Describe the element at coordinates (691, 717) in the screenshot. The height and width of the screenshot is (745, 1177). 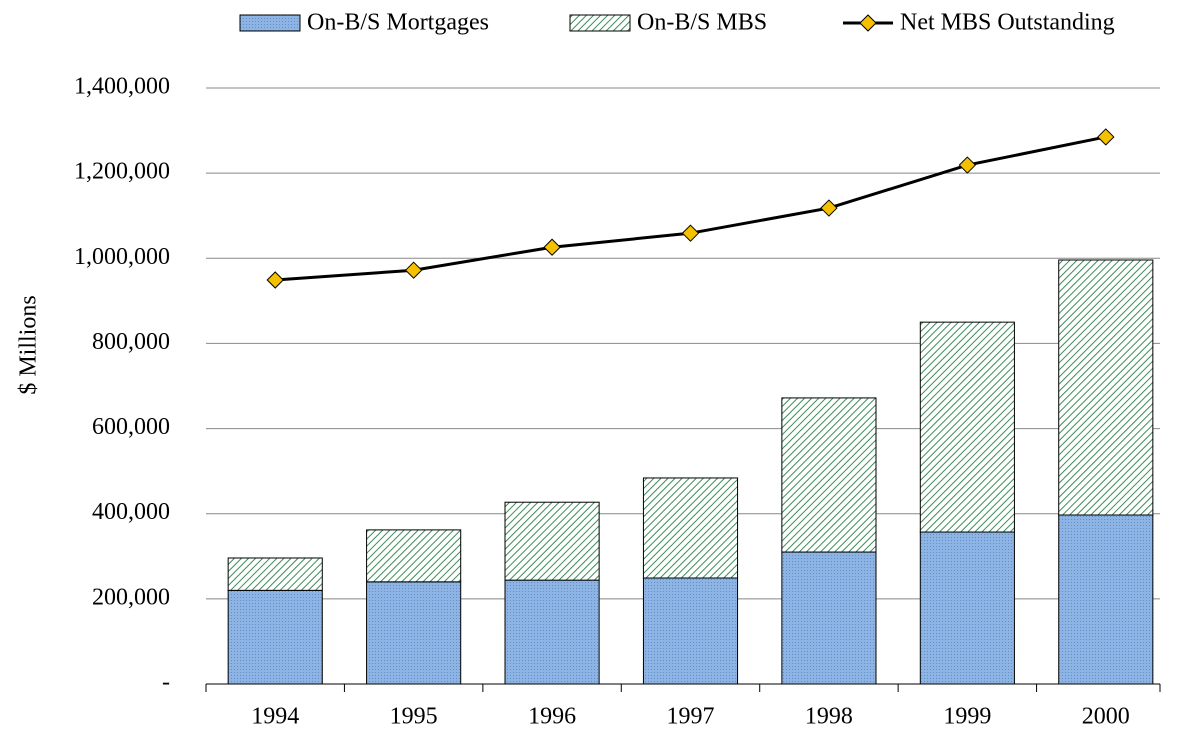
I see `x-tick-label: 1997` at that location.